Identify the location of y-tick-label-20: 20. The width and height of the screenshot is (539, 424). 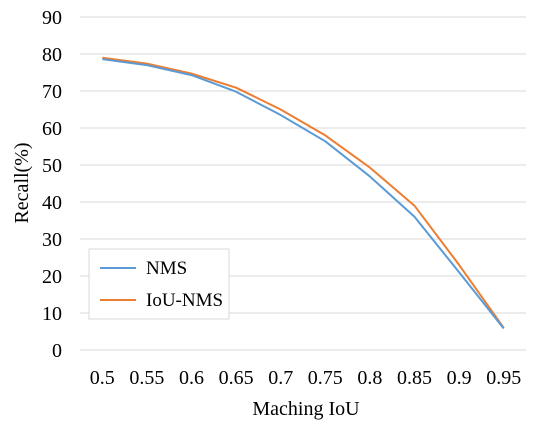
(52, 277).